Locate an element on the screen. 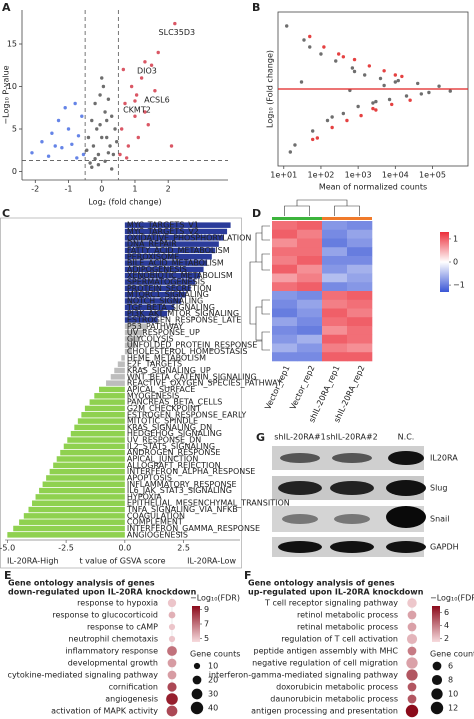  term-label: response to hypoxia is located at coordinates (117, 603).